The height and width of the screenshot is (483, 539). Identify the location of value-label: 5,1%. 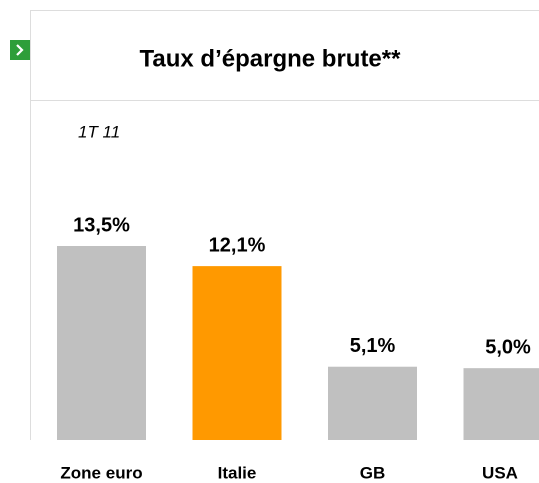
(373, 346).